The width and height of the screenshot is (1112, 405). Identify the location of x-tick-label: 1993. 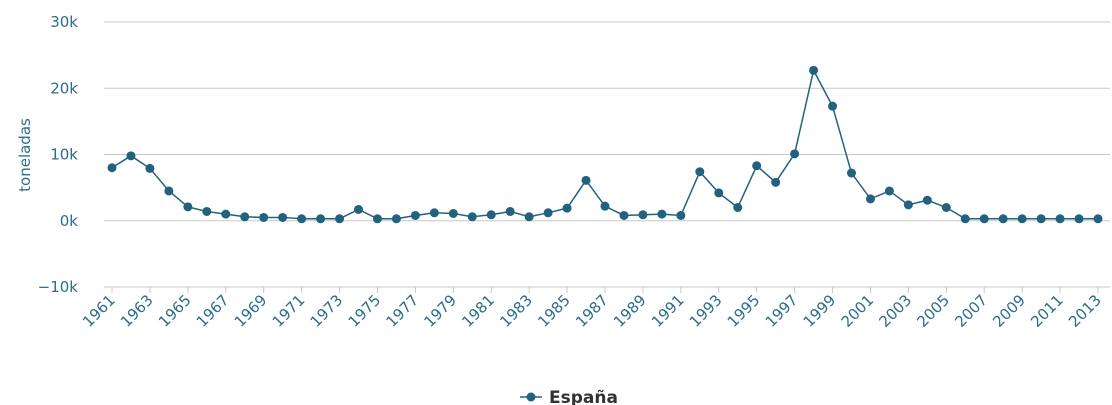
(706, 311).